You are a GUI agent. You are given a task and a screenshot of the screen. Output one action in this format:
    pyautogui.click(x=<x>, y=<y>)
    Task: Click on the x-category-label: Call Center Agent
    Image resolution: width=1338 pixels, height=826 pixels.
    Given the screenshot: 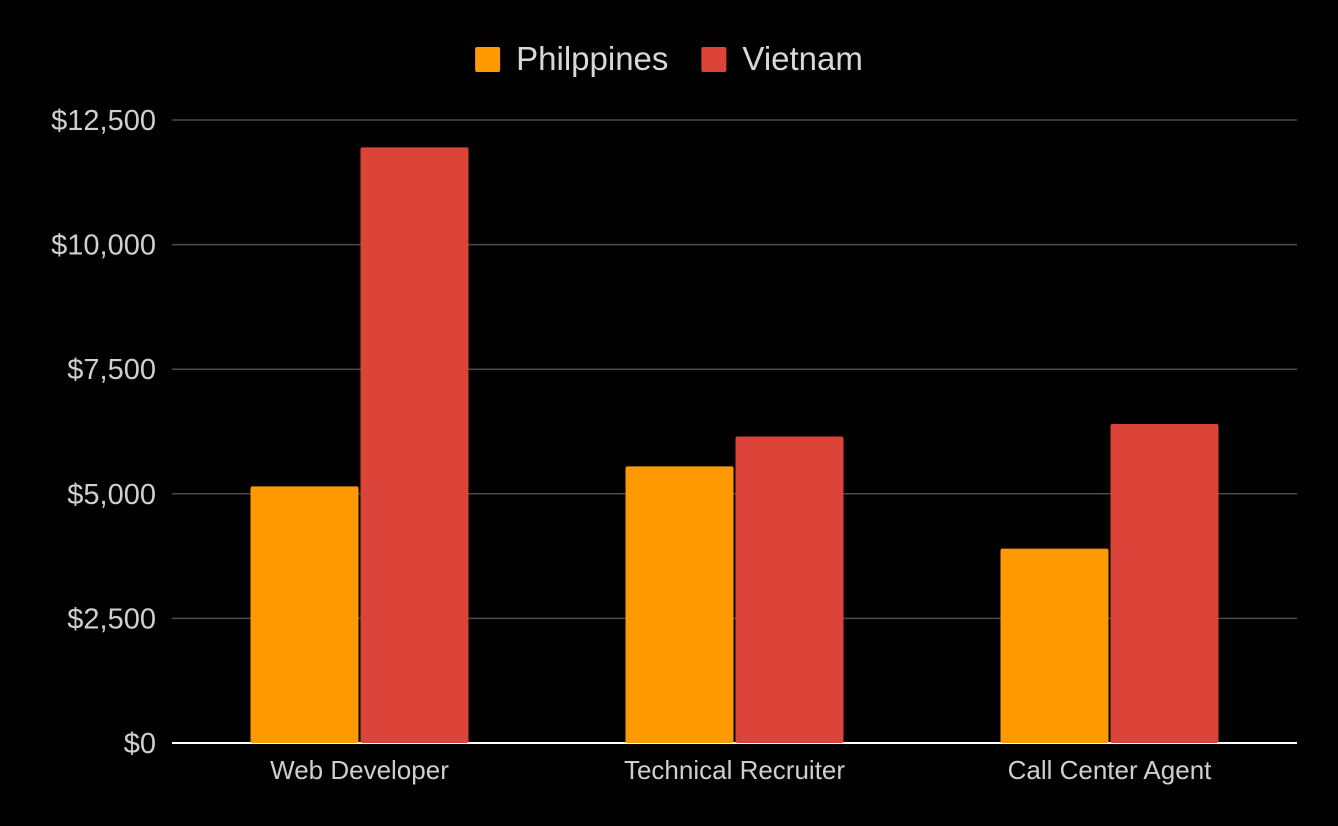 What is the action you would take?
    pyautogui.click(x=1110, y=770)
    